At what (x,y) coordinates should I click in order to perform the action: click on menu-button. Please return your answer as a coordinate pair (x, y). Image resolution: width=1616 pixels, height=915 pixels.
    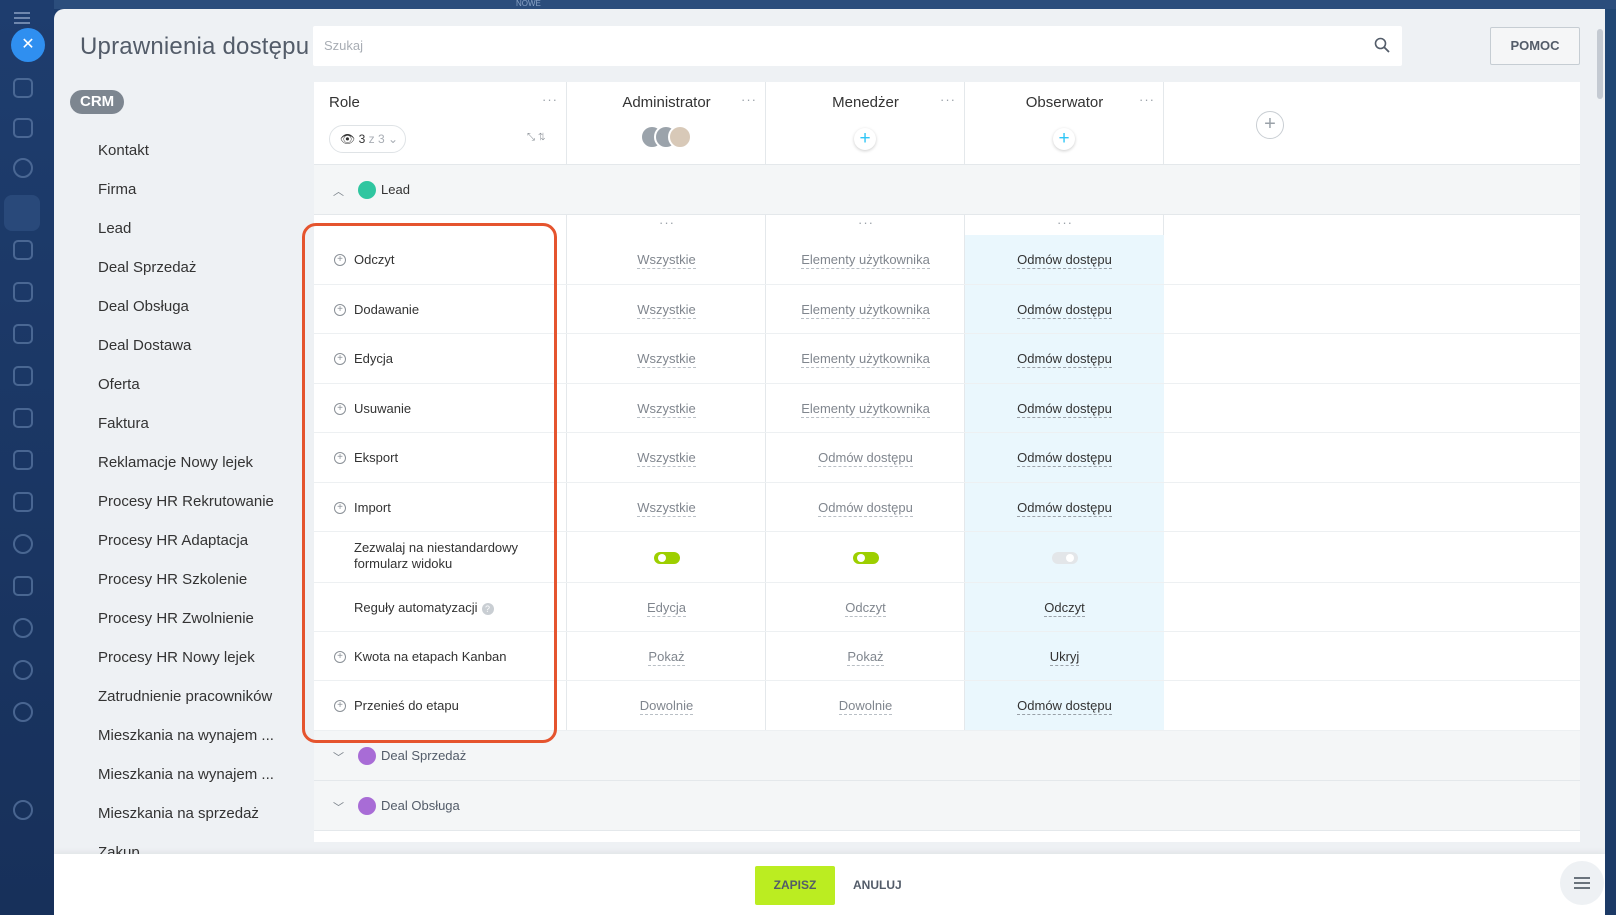
    Looking at the image, I should click on (1582, 883).